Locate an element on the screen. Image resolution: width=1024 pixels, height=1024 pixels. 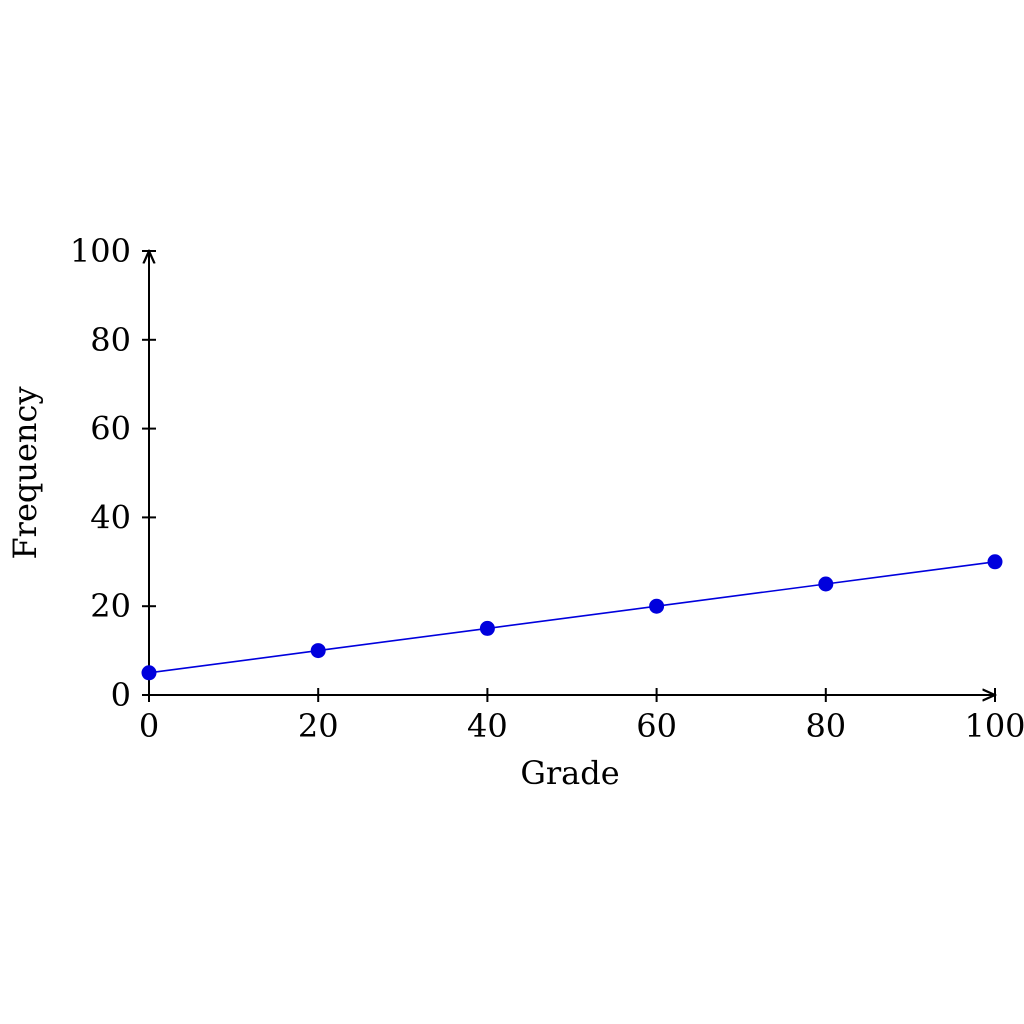
y-axis-title: Frequency is located at coordinates (25, 472).